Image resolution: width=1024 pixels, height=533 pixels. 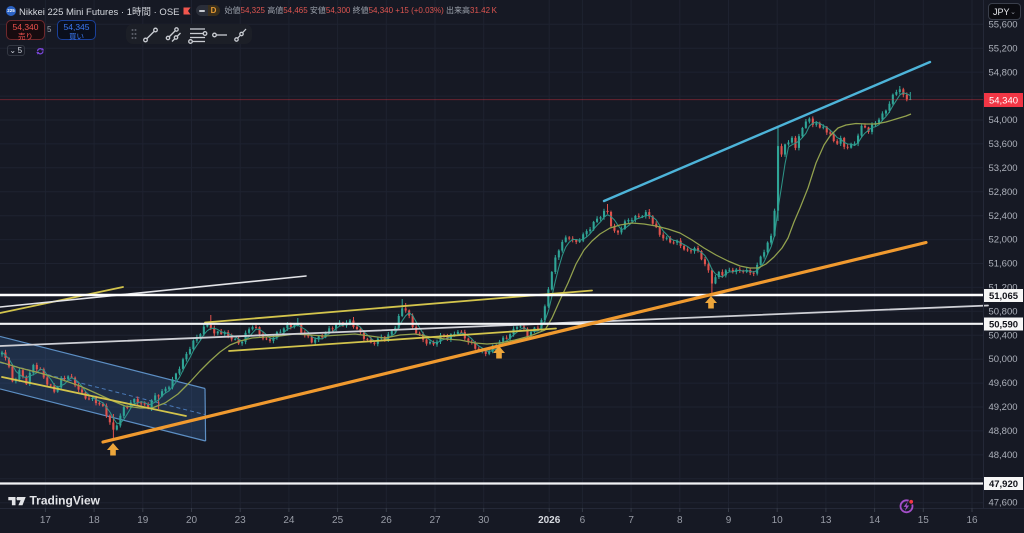 What do you see at coordinates (1002, 216) in the screenshot?
I see `svg-text: 52,400` at bounding box center [1002, 216].